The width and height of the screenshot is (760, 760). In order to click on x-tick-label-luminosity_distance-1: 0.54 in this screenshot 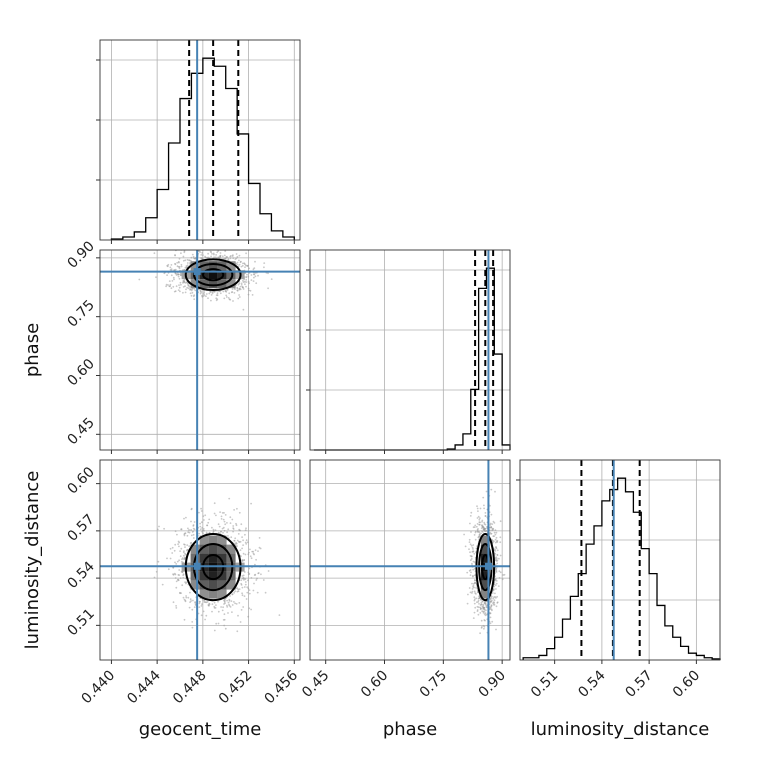, I will do `click(591, 683)`.